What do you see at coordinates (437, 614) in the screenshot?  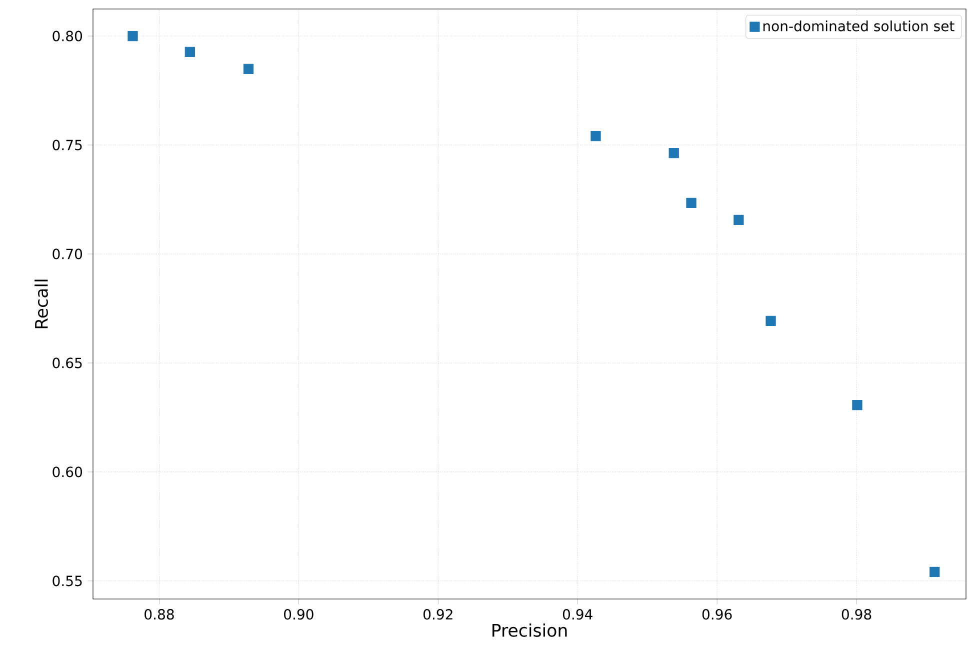 I see `x-tick-label: 0.92` at bounding box center [437, 614].